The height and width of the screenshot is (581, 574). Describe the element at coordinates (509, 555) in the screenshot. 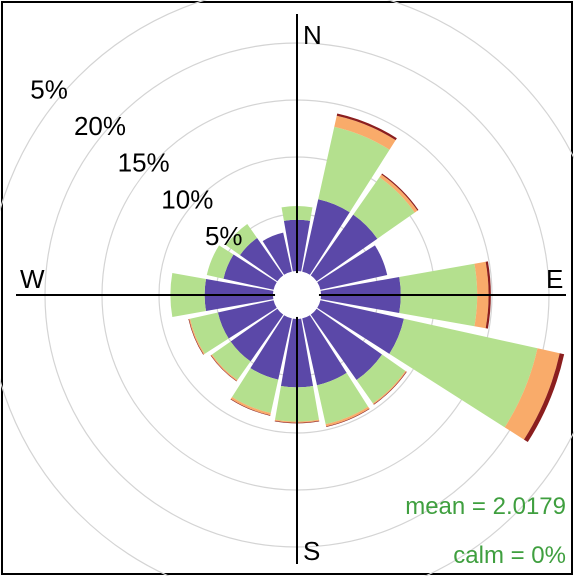

I see `calm-annotation: calm = 0%` at that location.